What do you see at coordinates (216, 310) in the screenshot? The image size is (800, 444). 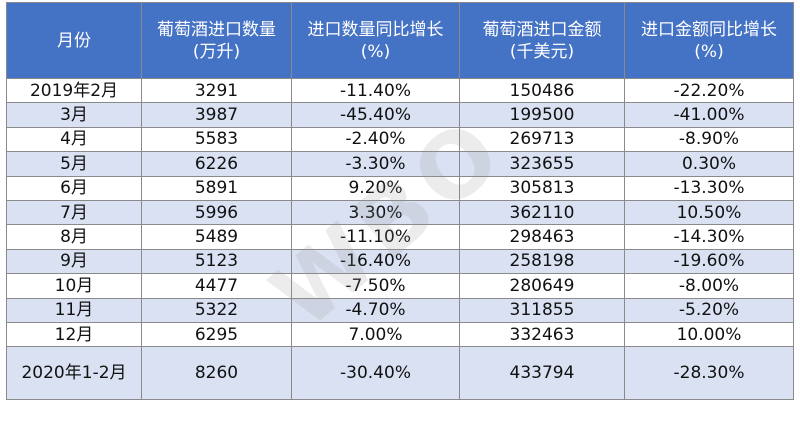 I see `cell-quantity: 5322` at bounding box center [216, 310].